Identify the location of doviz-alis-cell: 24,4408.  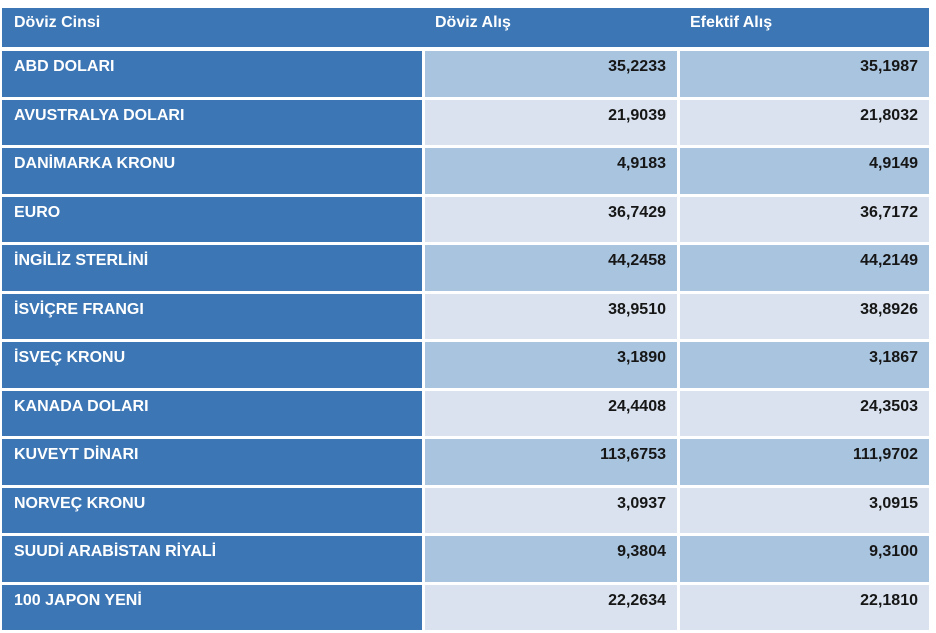
(551, 413).